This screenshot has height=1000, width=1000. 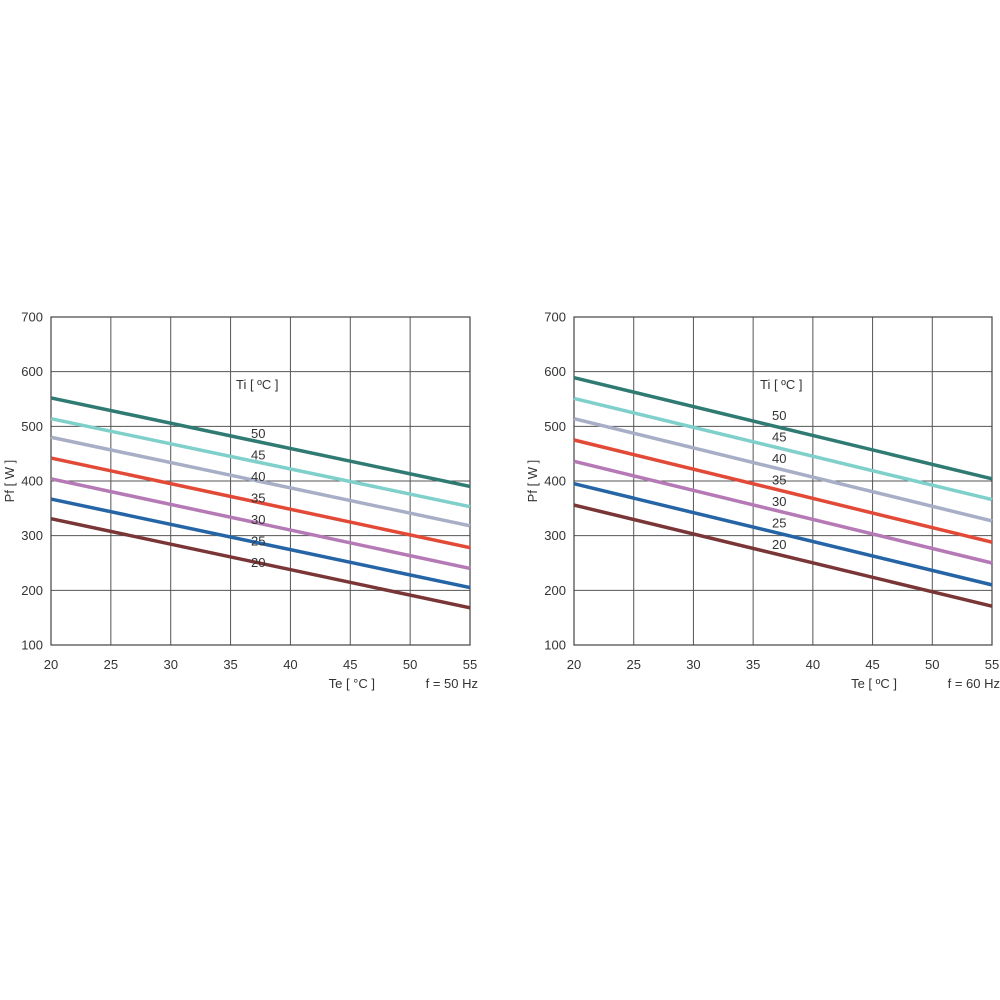 What do you see at coordinates (974, 683) in the screenshot?
I see `frequency-label: f = 60 Hz` at bounding box center [974, 683].